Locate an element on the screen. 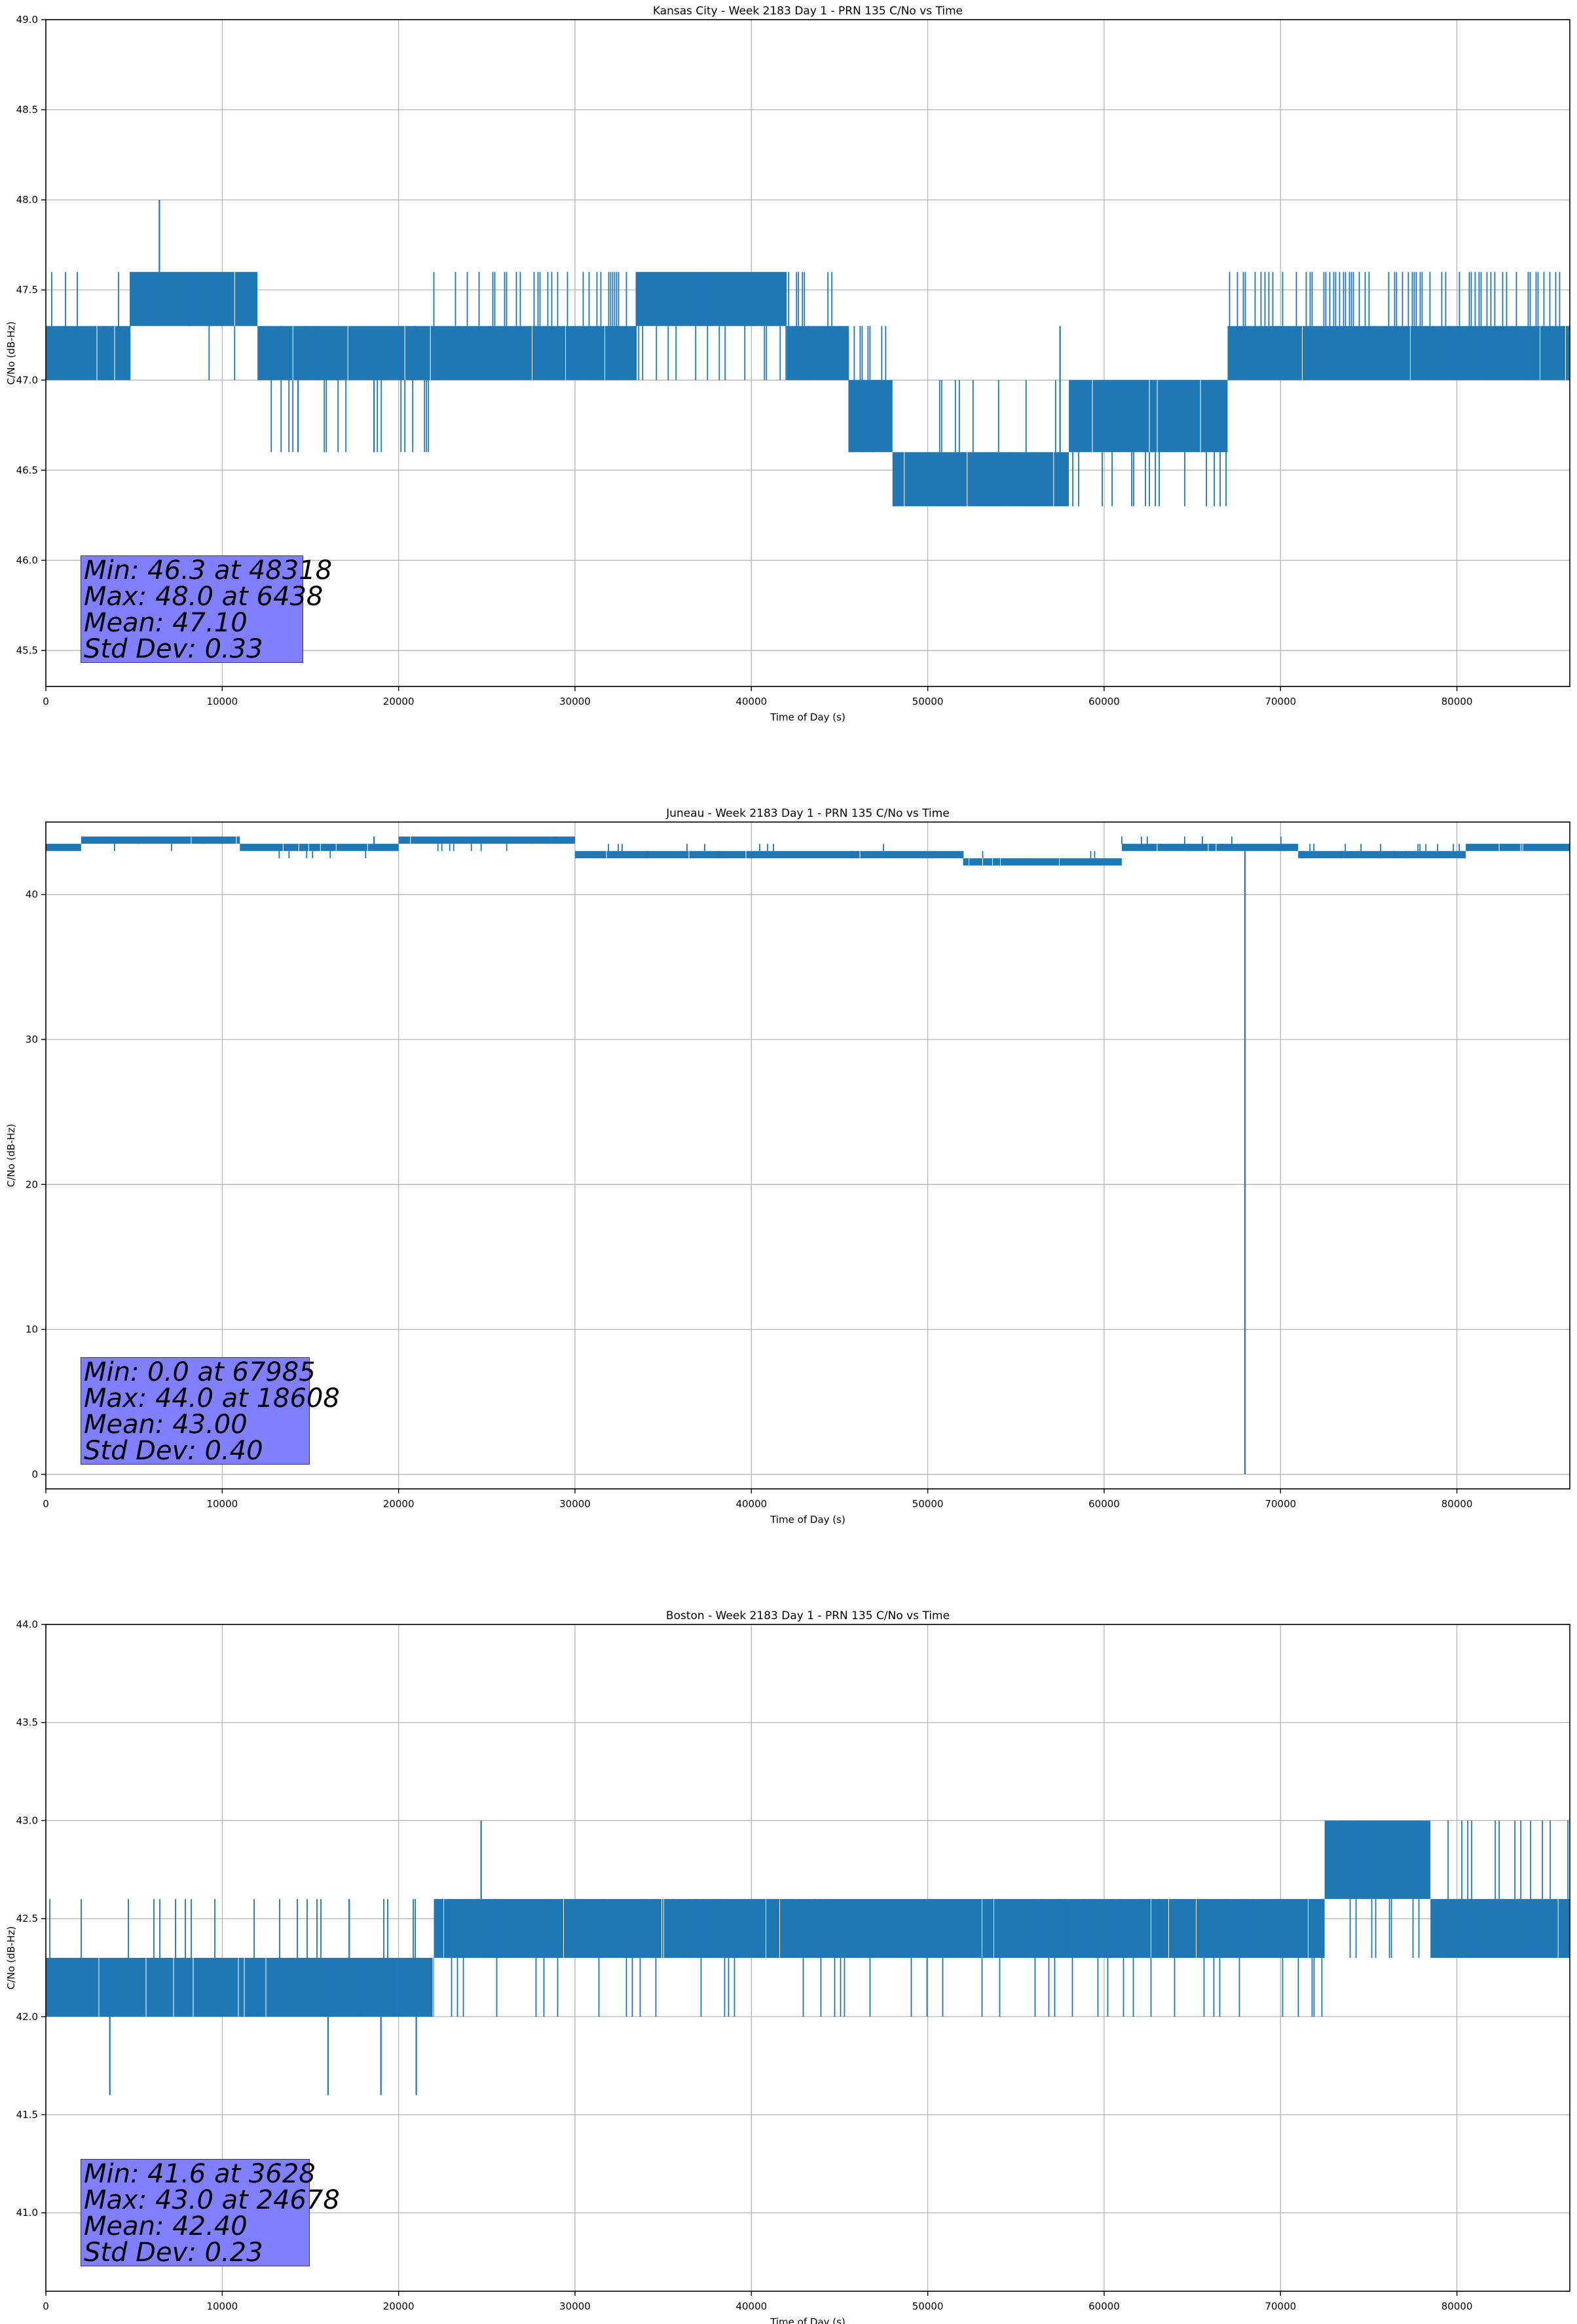 This screenshot has height=2324, width=1577. y-tick-label: 30 is located at coordinates (32, 1039).